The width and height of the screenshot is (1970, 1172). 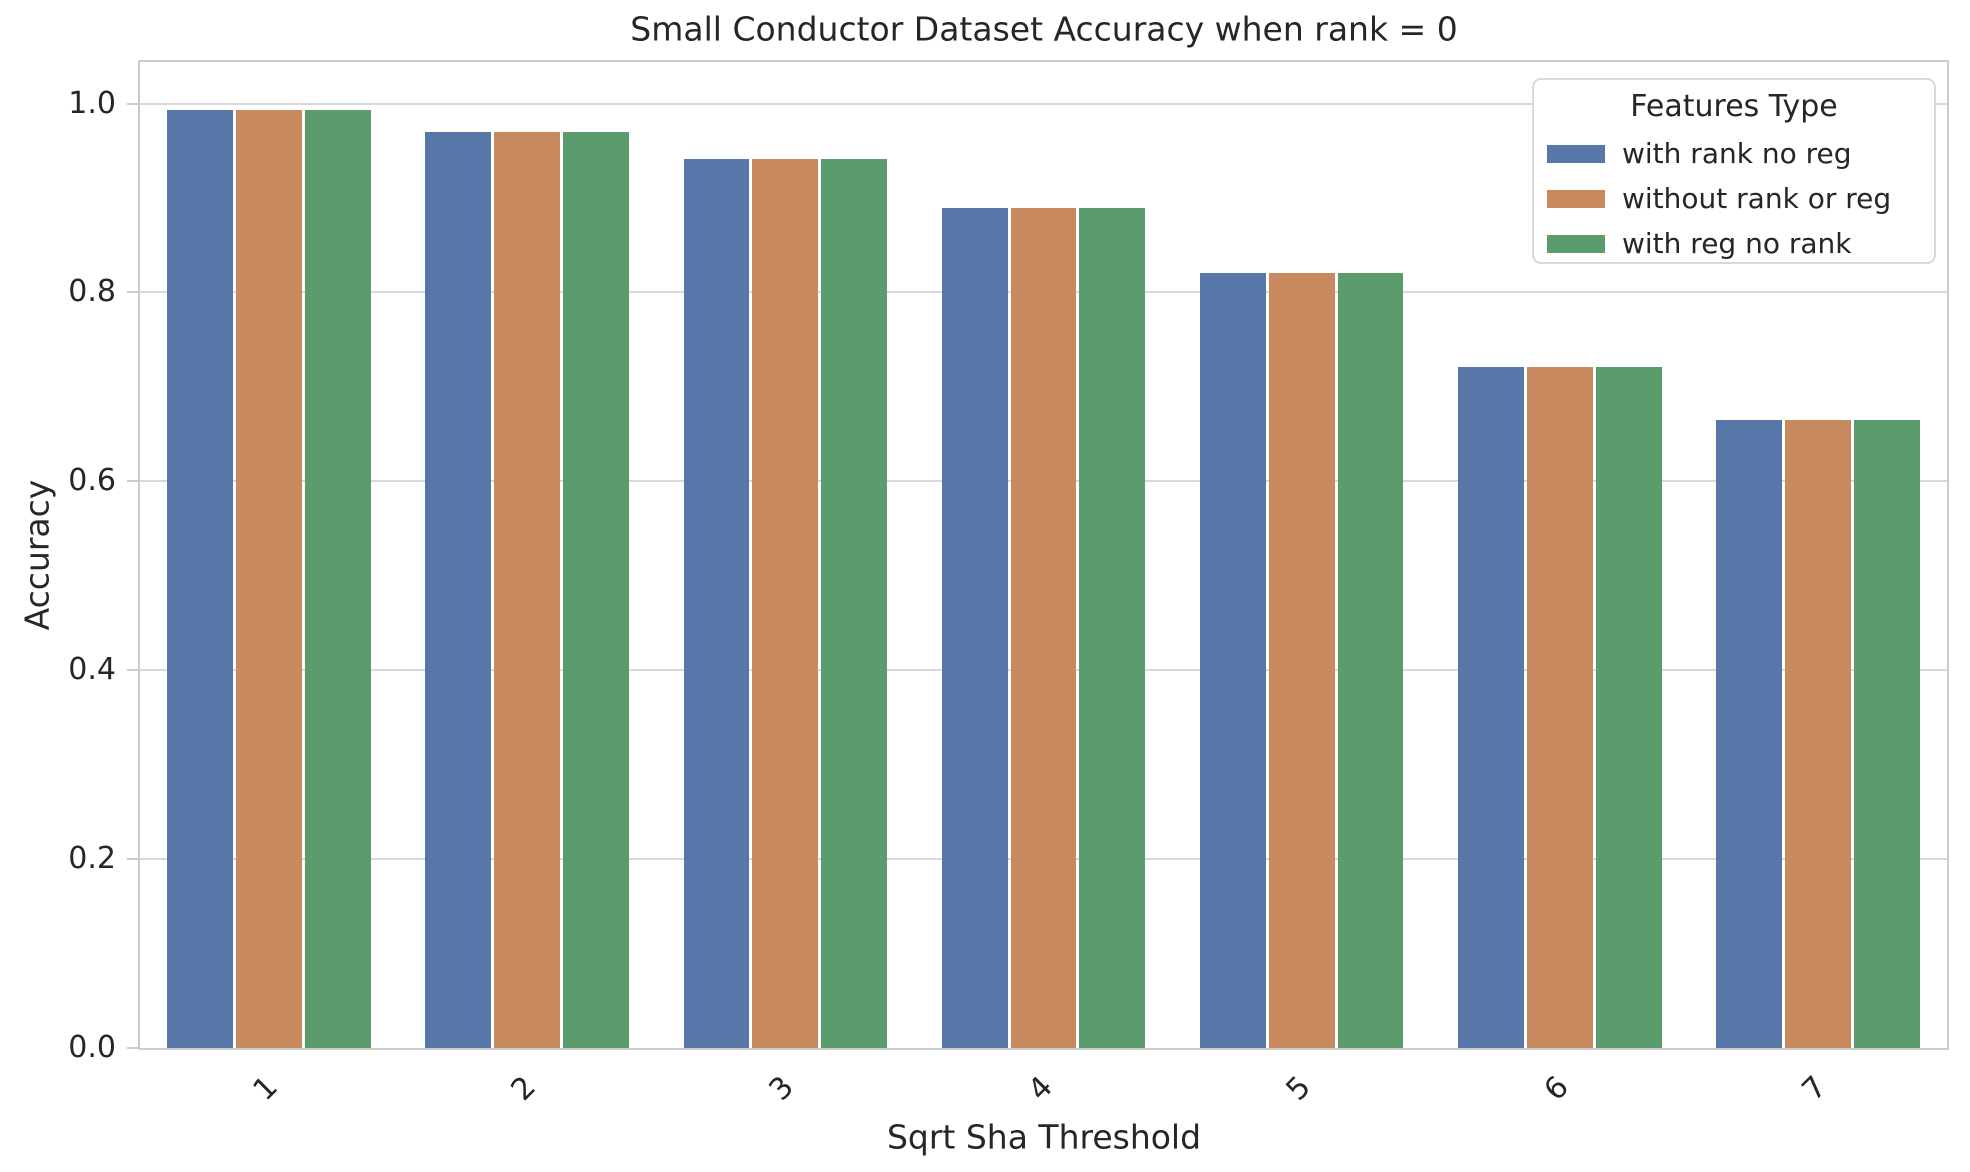 I want to click on y-tick-label-0.8: 0.8, so click(x=92, y=292).